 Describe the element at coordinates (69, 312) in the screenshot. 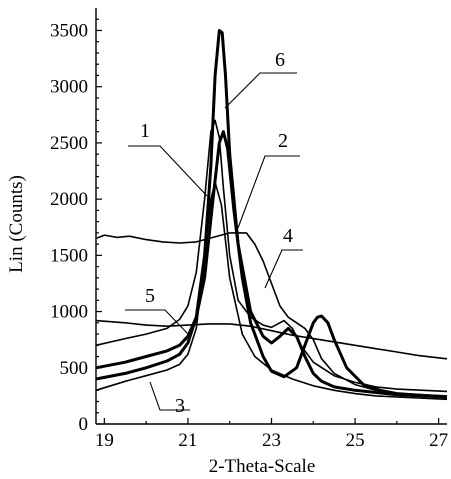

I see `y-tick-label: 1000` at that location.